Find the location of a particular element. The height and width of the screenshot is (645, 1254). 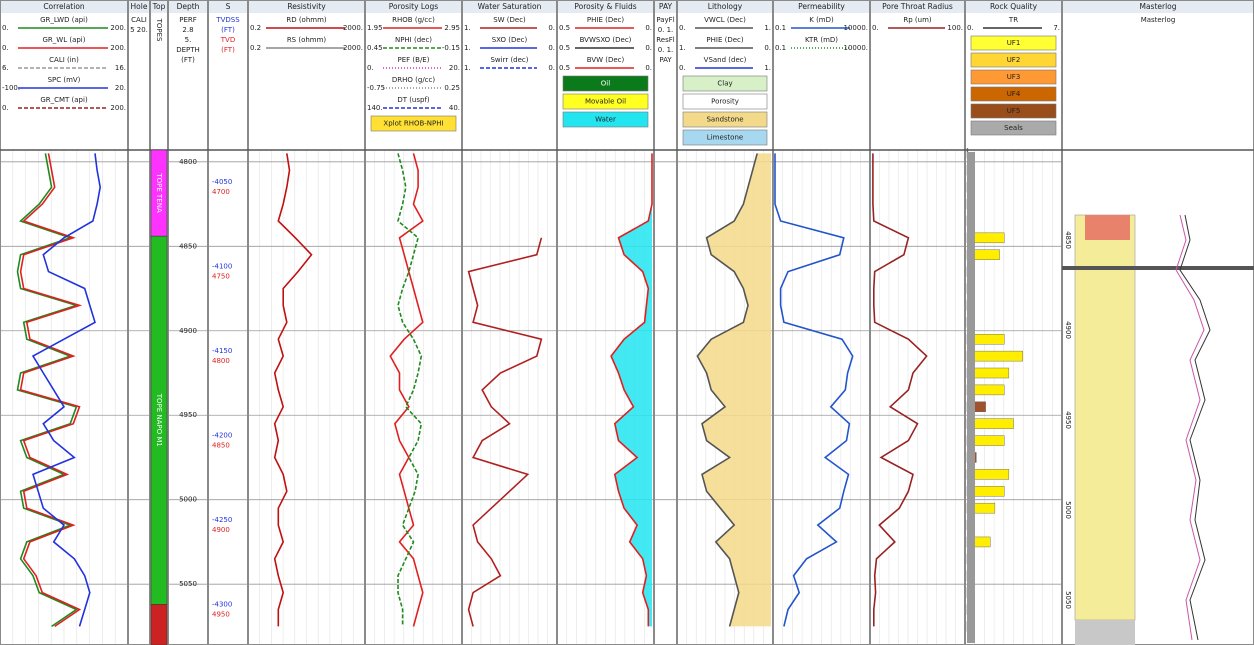

header-text: PERF is located at coordinates (188, 20).